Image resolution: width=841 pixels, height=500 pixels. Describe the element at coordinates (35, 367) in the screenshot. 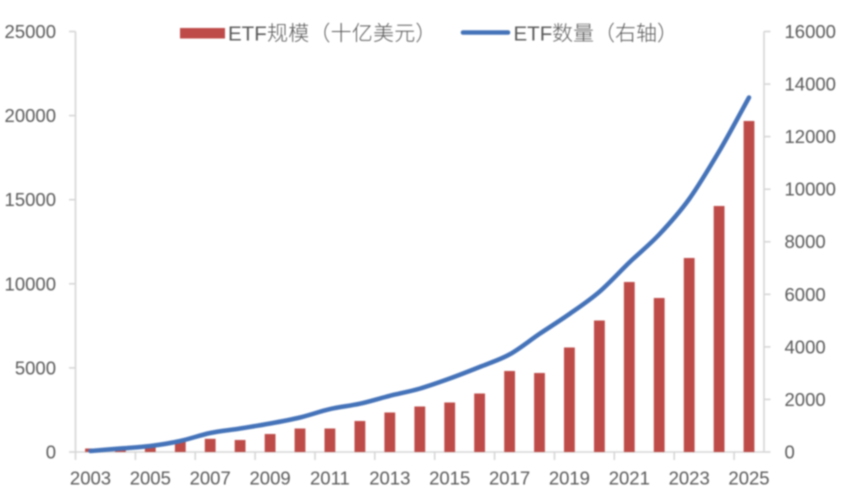

I see `svg-text: 5000` at that location.